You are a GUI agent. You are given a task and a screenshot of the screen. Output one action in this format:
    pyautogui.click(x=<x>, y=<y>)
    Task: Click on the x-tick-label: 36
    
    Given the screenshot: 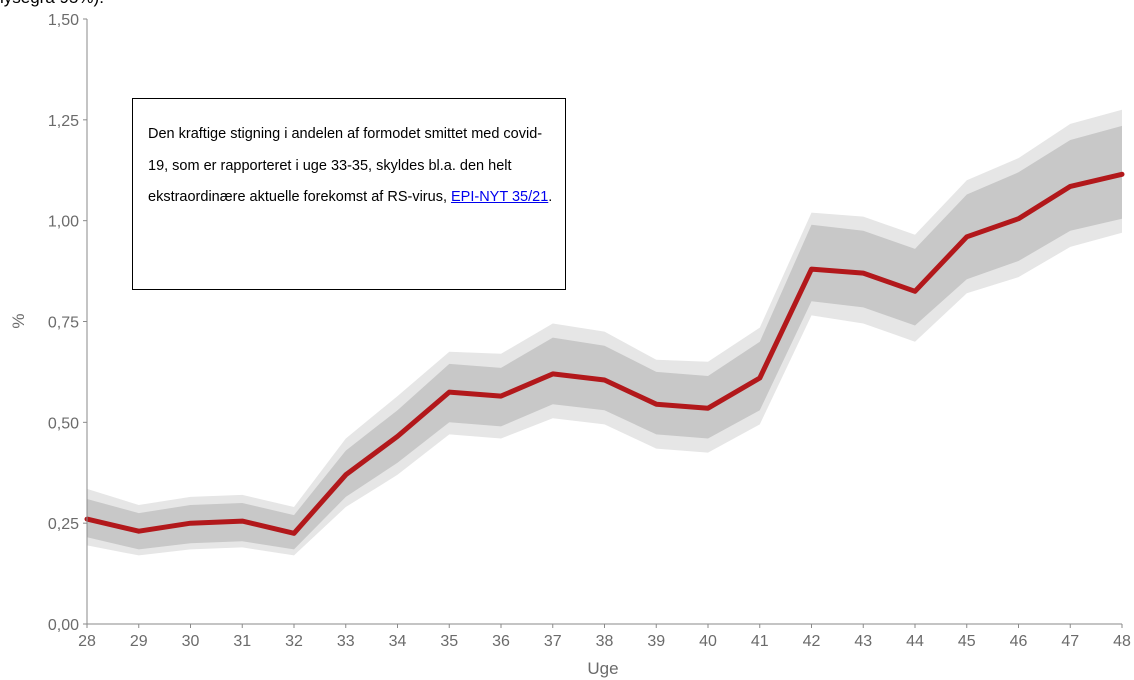 What is the action you would take?
    pyautogui.click(x=501, y=641)
    